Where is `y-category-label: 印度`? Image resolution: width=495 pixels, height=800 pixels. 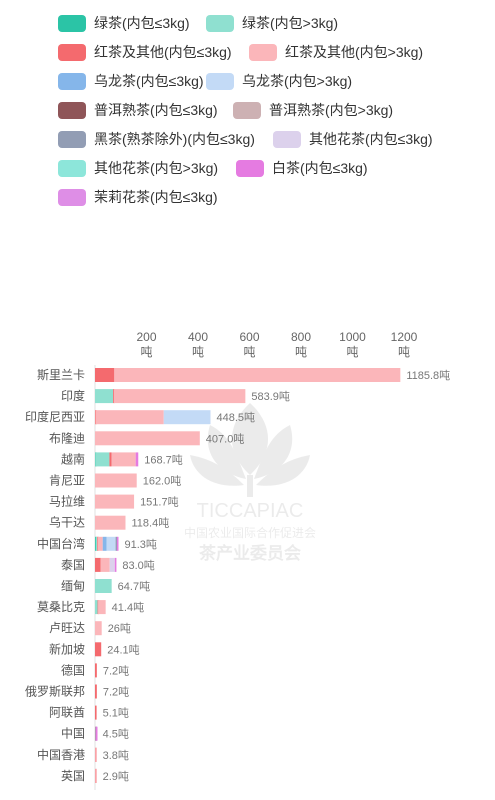
y-category-label: 印度 is located at coordinates (73, 395).